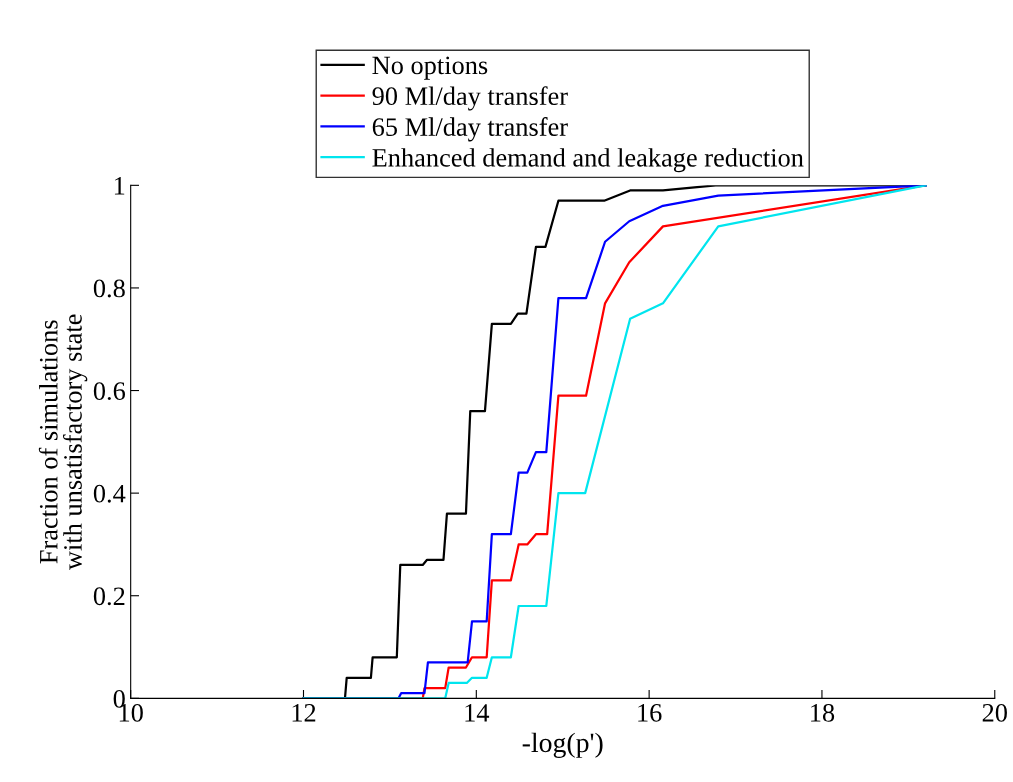  Describe the element at coordinates (650, 713) in the screenshot. I see `x-tick-label: 16` at that location.